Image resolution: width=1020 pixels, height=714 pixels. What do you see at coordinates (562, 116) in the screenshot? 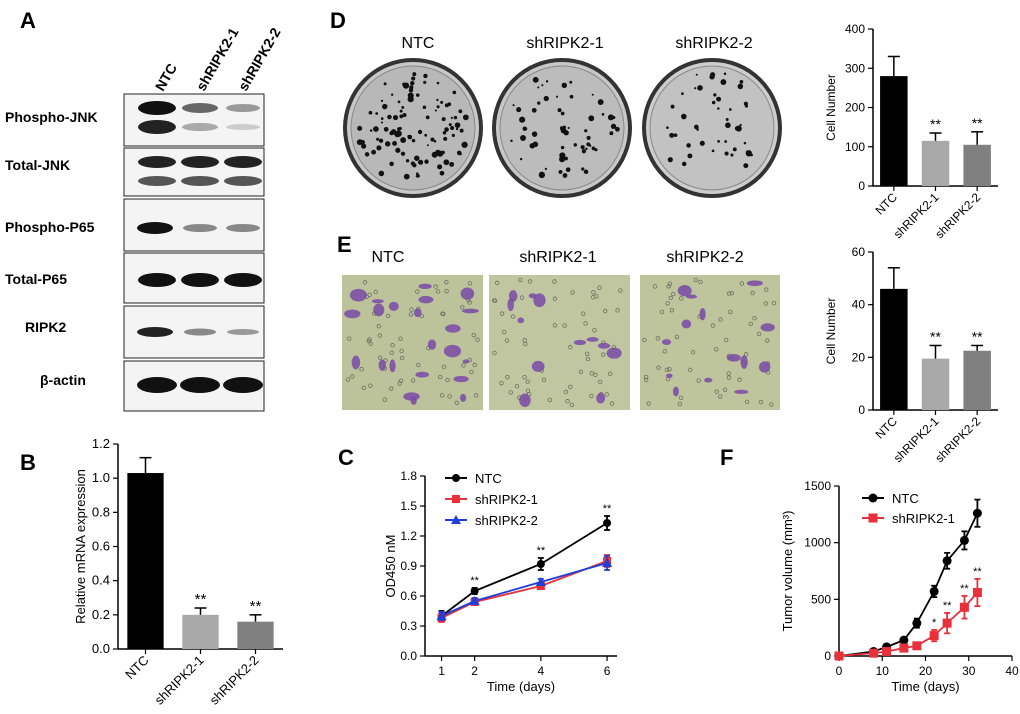
I see `colony-formation-images: NTC shRIPK2-1 shRIPK2-2` at bounding box center [562, 116].